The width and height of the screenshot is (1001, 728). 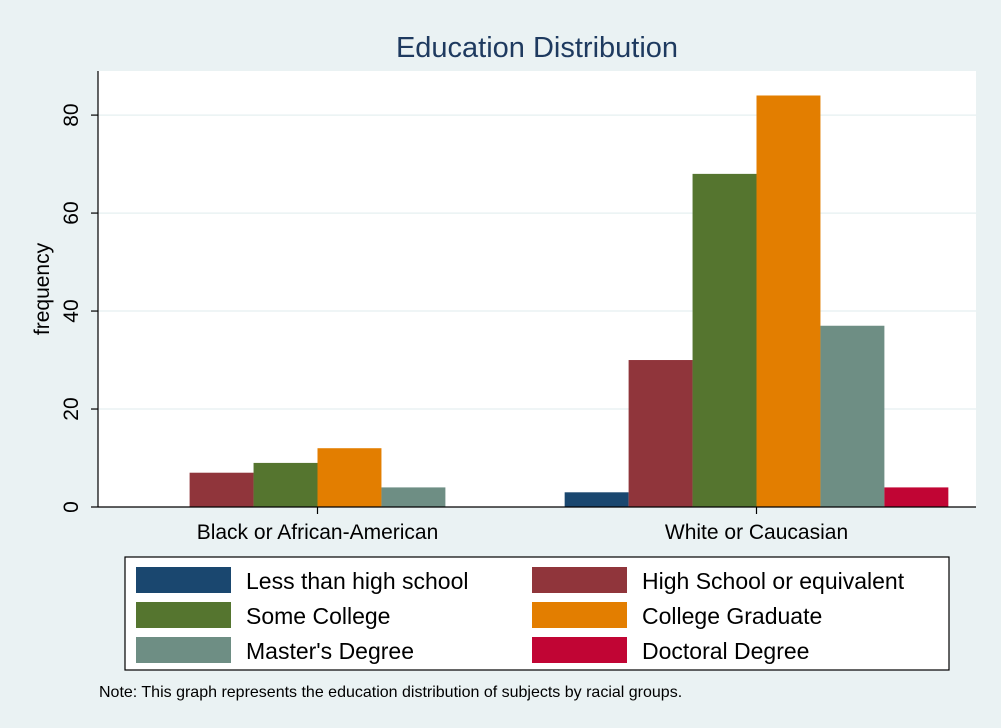 I want to click on chart-title: Education Distribution, so click(x=537, y=48).